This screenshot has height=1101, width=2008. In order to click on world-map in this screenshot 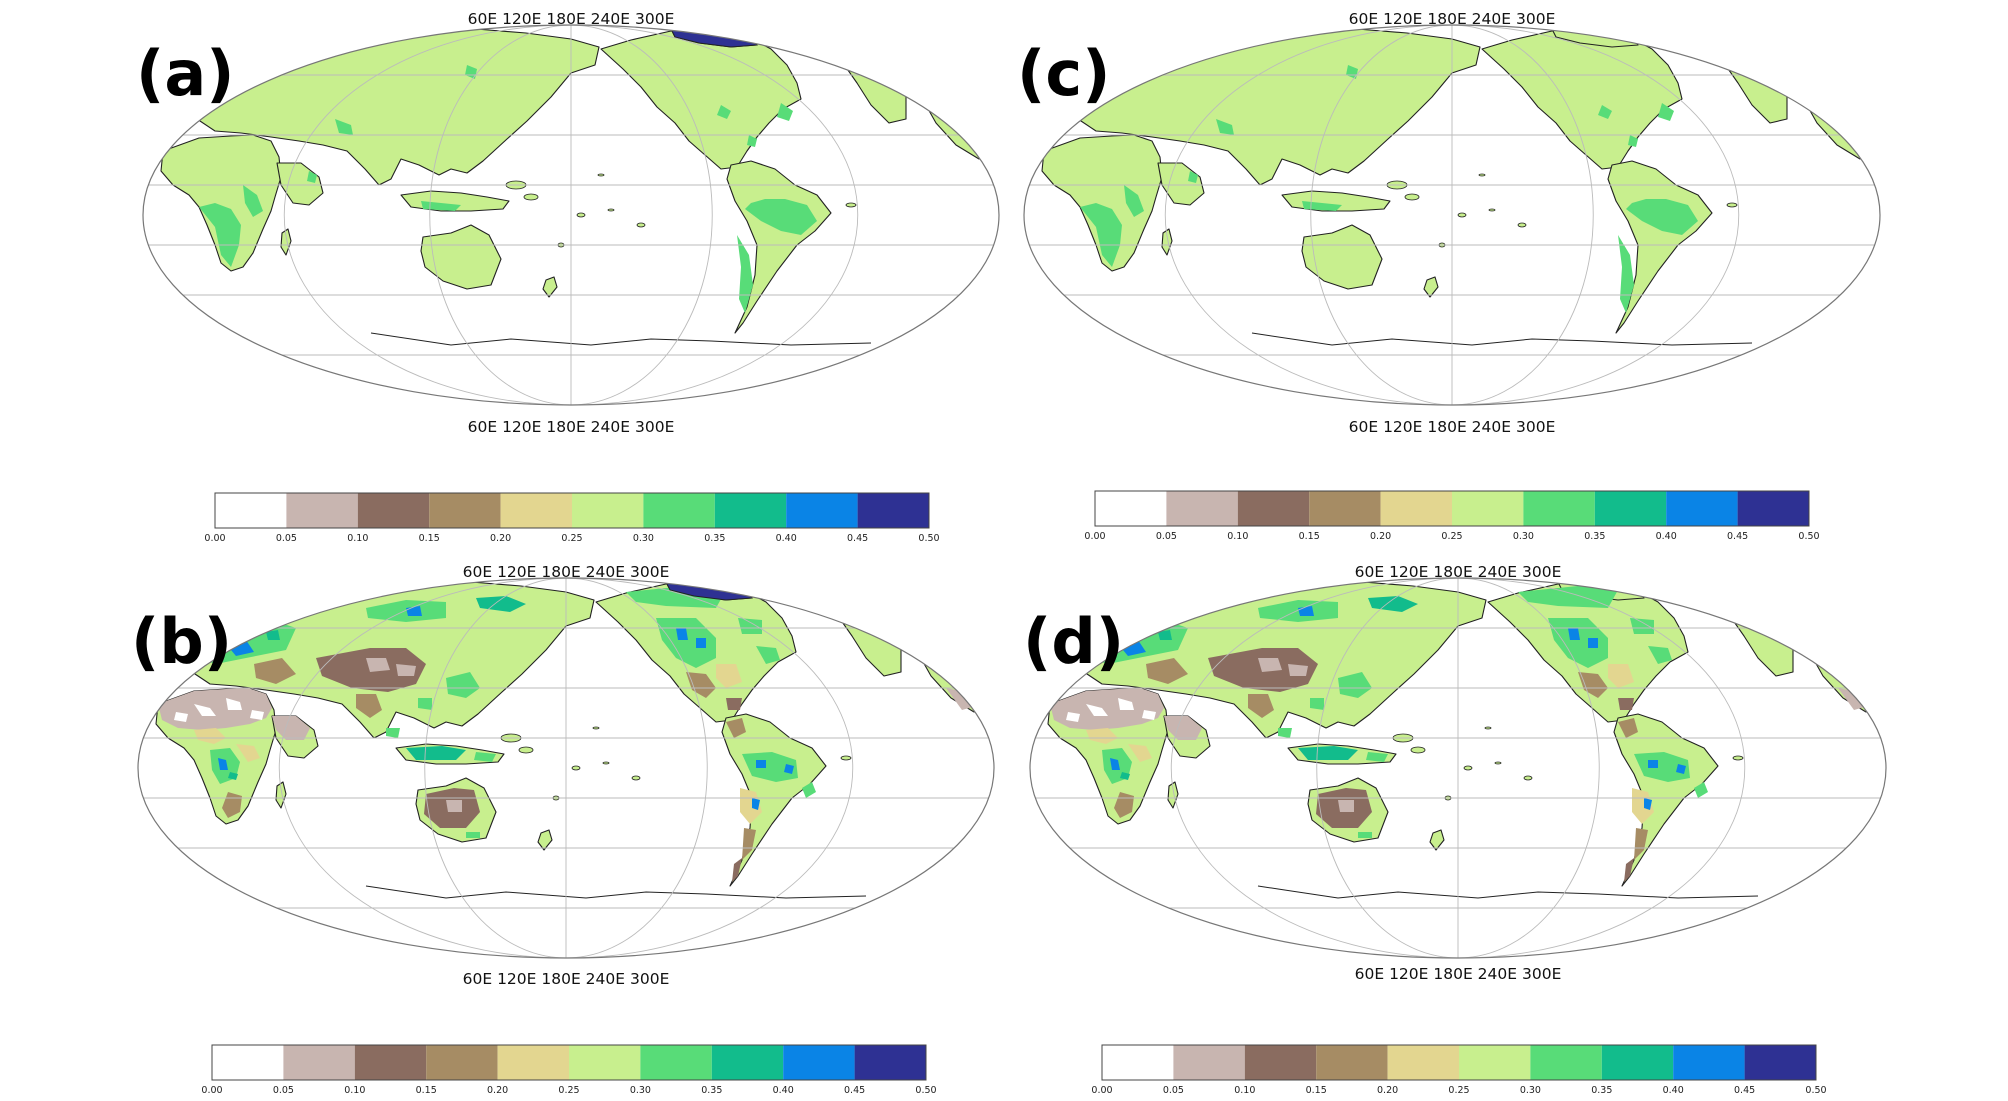, I will do `click(571, 215)`.